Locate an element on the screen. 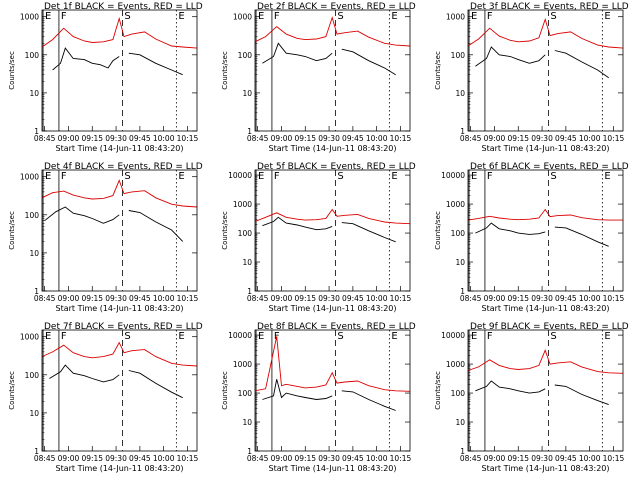 The height and width of the screenshot is (480, 640). chart-title: Det 8f BLACK = Events, RED = LLD is located at coordinates (336, 327).